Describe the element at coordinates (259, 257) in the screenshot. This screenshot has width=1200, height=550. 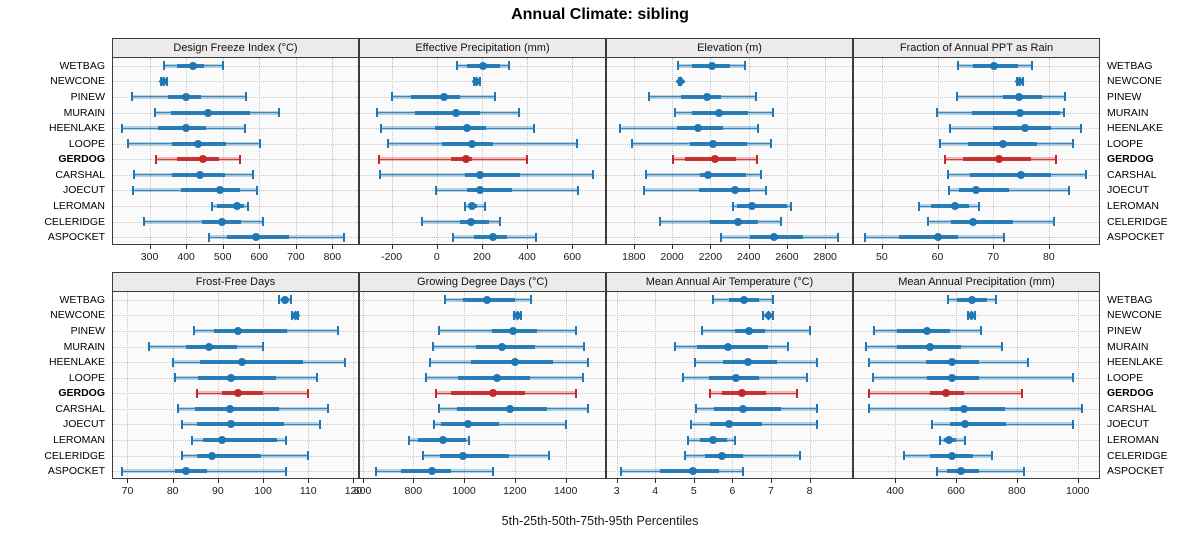
I see `axis-tick-label: 600` at that location.